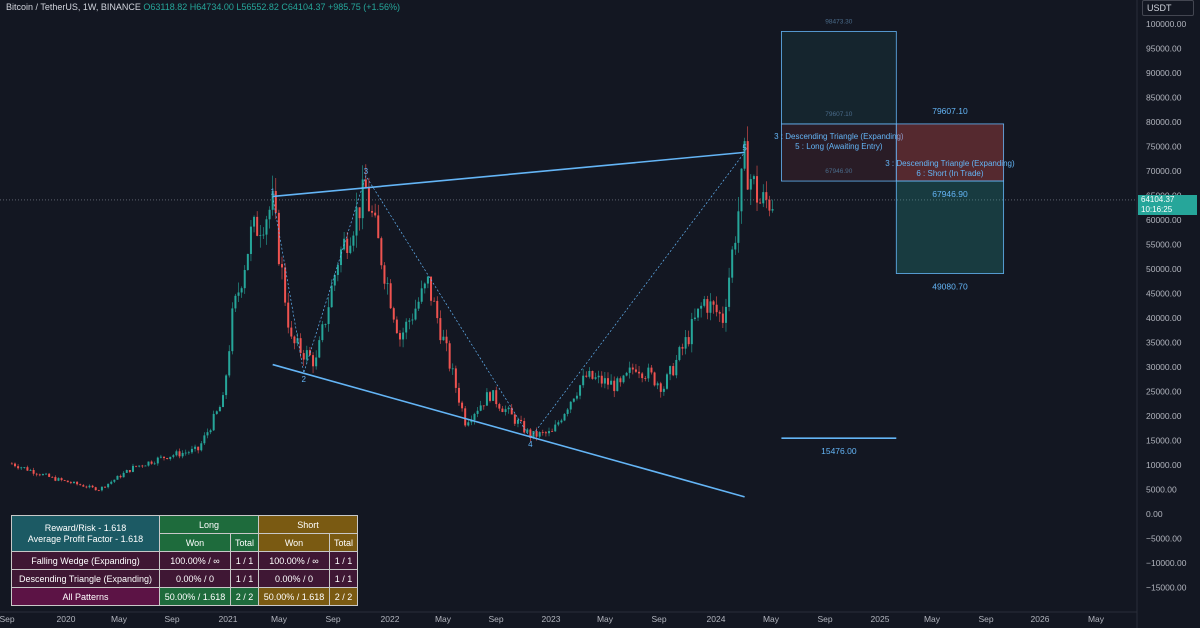 The height and width of the screenshot is (628, 1200). What do you see at coordinates (211, 7) in the screenshot?
I see `high-value: H64734.00` at bounding box center [211, 7].